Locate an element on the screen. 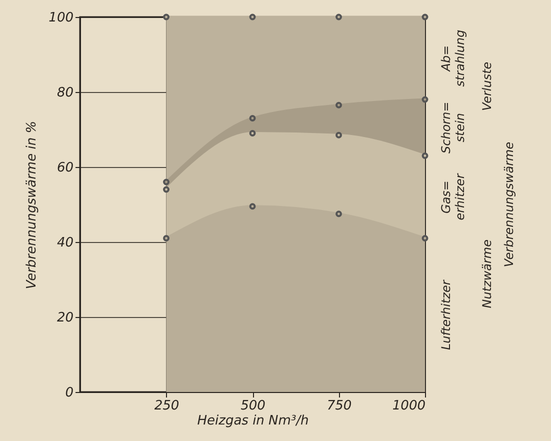 The height and width of the screenshot is (441, 551). x-axis-title: Heizgas in Nm³/h is located at coordinates (253, 421).